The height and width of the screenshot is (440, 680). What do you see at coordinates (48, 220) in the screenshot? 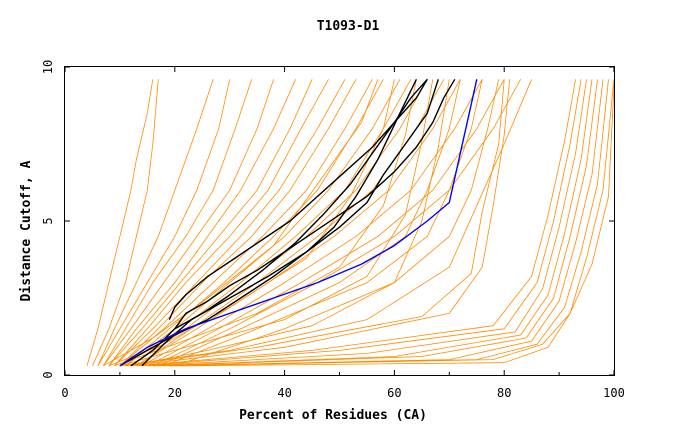
I see `y-tick-label: 5` at bounding box center [48, 220].